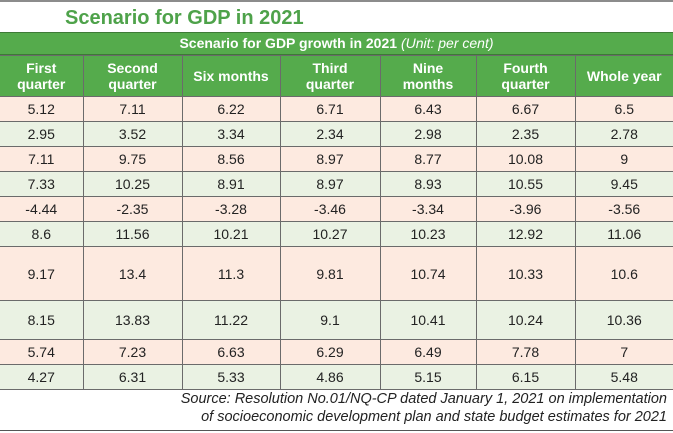  What do you see at coordinates (231, 184) in the screenshot?
I see `table-cell: 8.91` at bounding box center [231, 184].